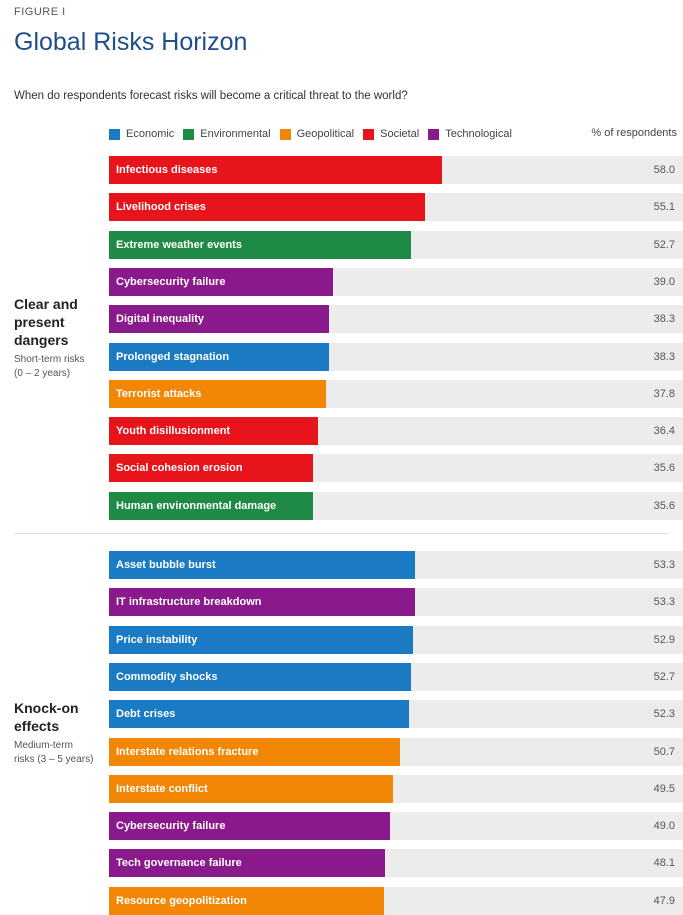 Image resolution: width=683 pixels, height=915 pixels. What do you see at coordinates (396, 394) in the screenshot?
I see `bar-row: Terrorist attacks 37.8` at bounding box center [396, 394].